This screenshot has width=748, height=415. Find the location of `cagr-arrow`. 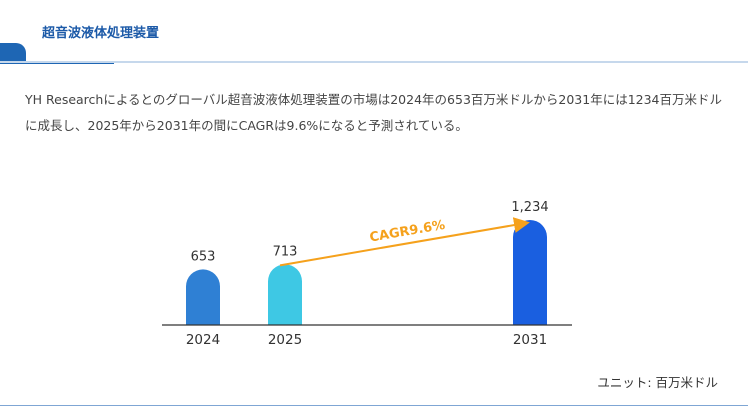

cagr-arrow is located at coordinates (404, 242).